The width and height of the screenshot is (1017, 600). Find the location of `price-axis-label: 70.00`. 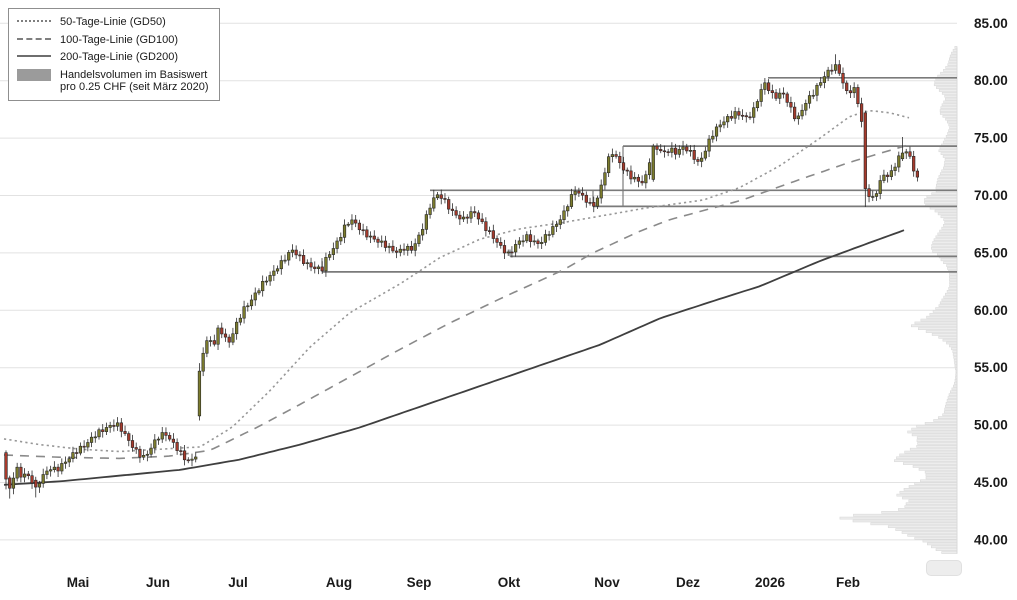

price-axis-label: 70.00 is located at coordinates (991, 195).